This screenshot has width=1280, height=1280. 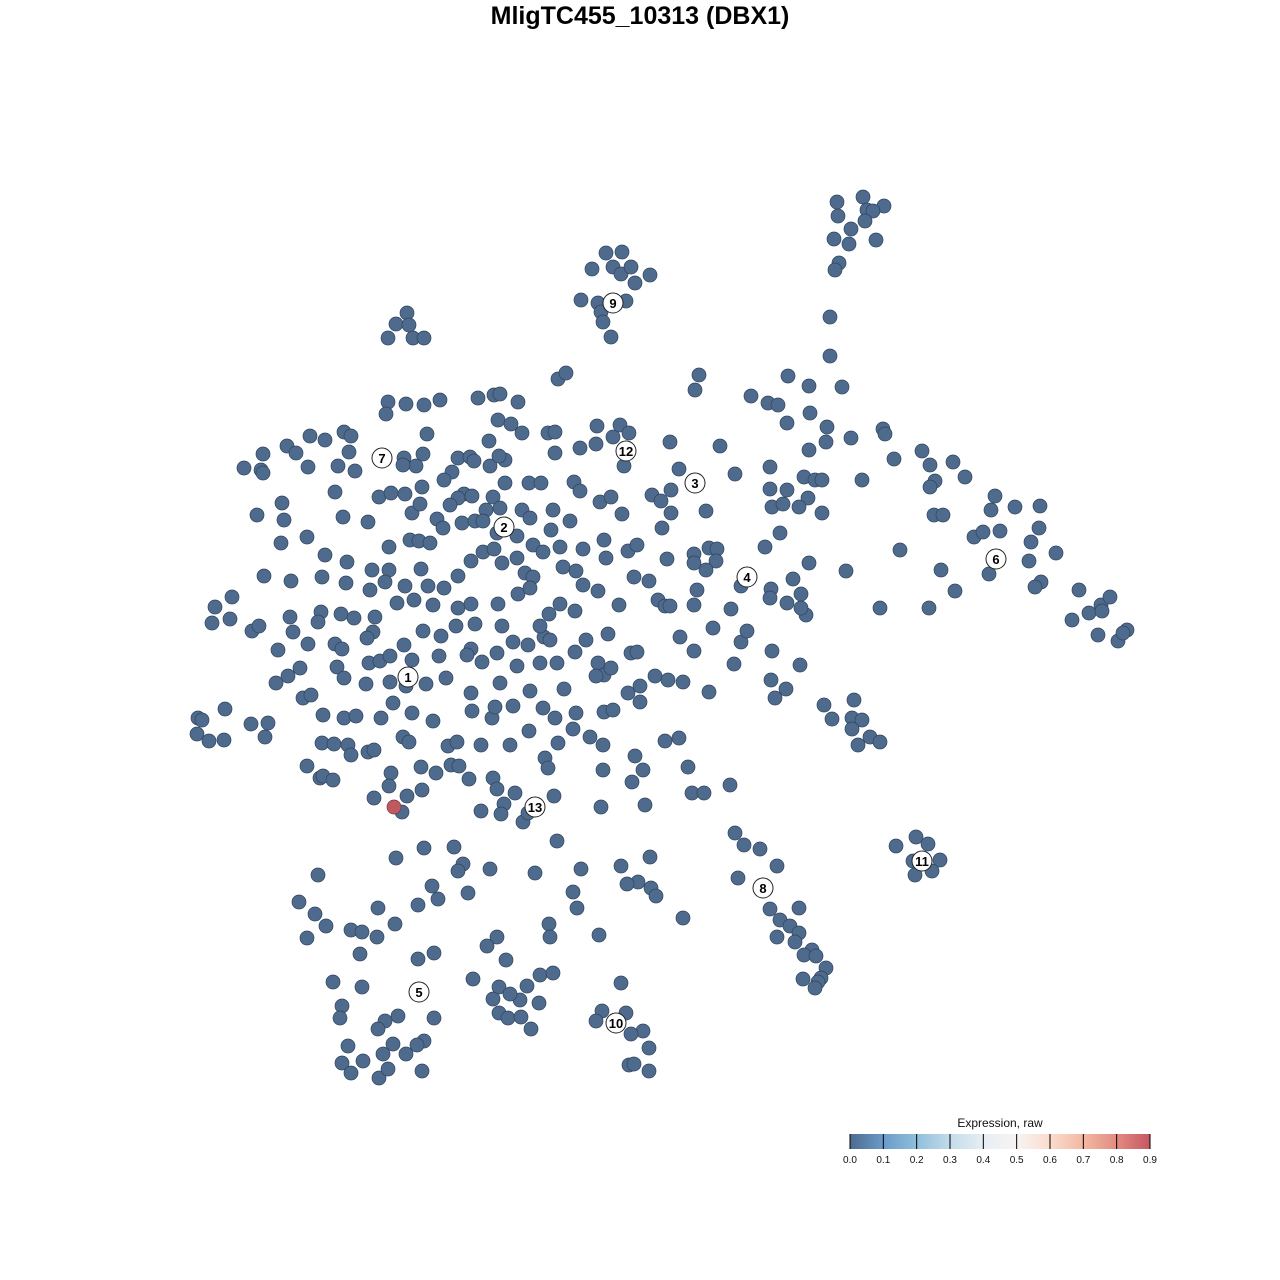 What do you see at coordinates (747, 577) in the screenshot?
I see `cluster-label-text: 4` at bounding box center [747, 577].